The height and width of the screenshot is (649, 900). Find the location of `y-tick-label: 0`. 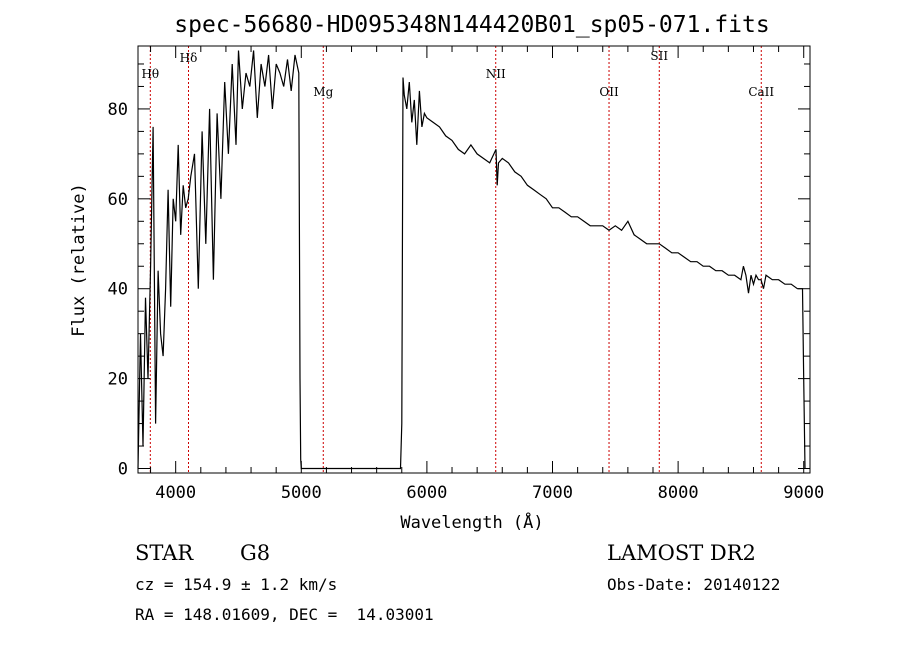

y-tick-label: 0 is located at coordinates (123, 470).